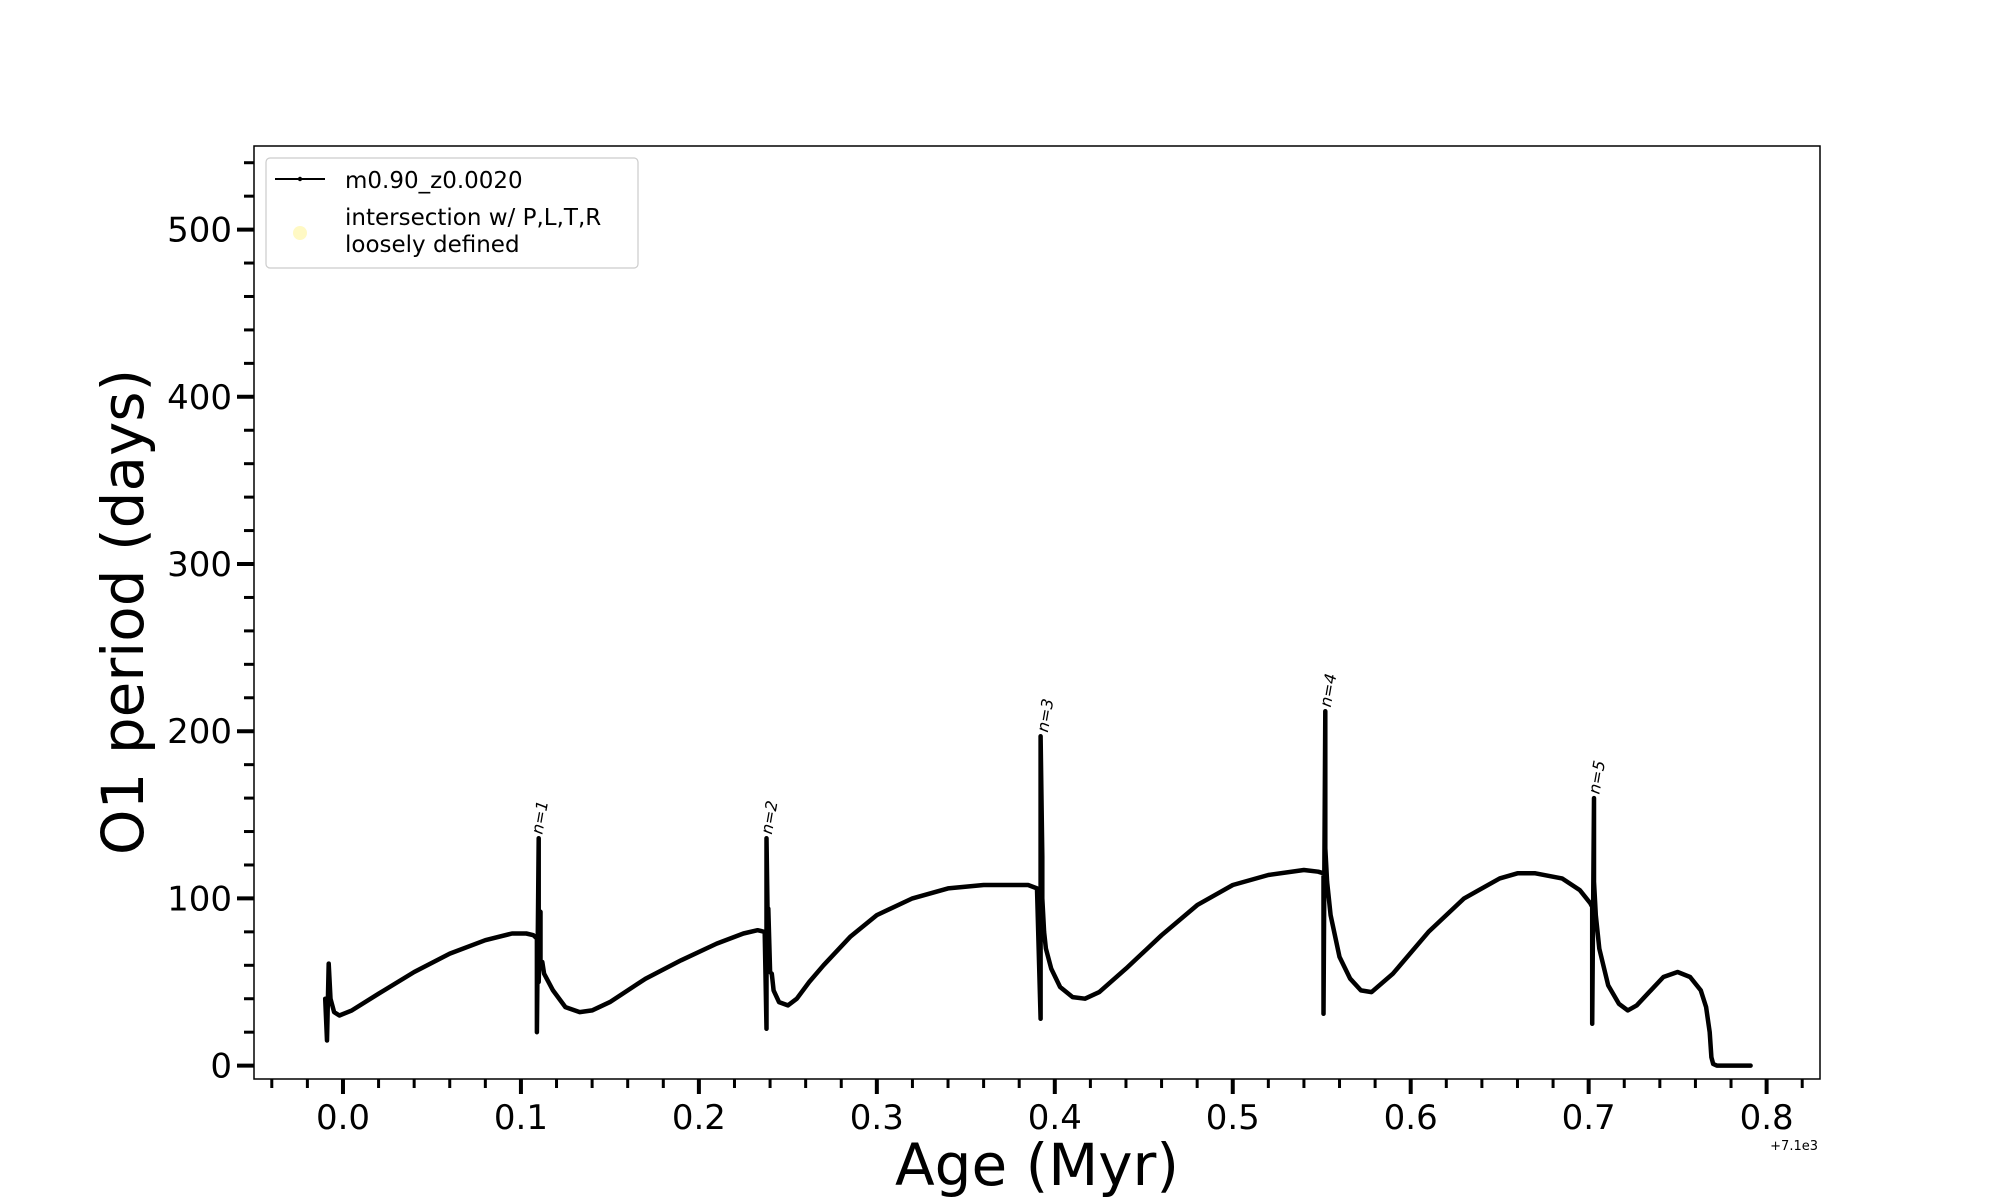 This screenshot has width=2000, height=1200. Describe the element at coordinates (699, 1118) in the screenshot. I see `x-tick-label: 0.2` at that location.